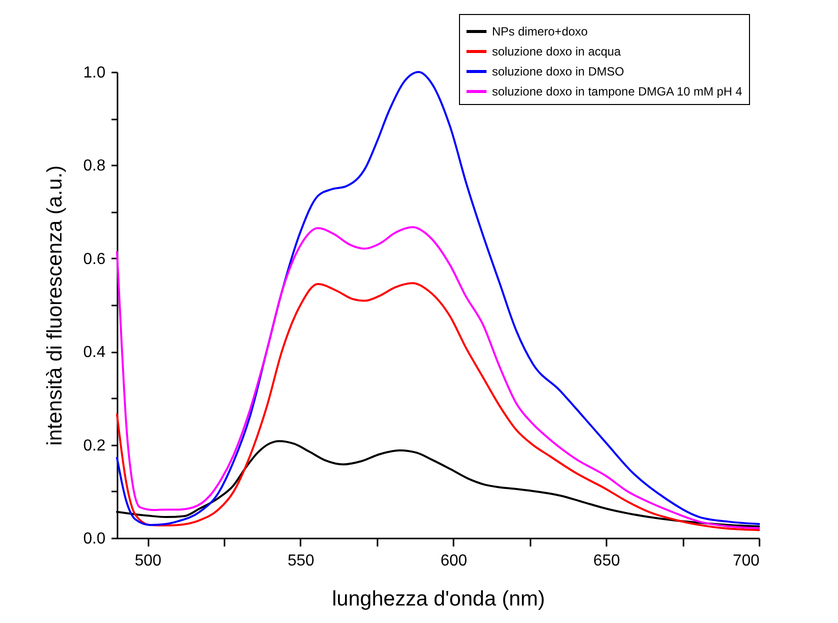  I want to click on legend-label: soluzione doxo in acqua, so click(557, 51).